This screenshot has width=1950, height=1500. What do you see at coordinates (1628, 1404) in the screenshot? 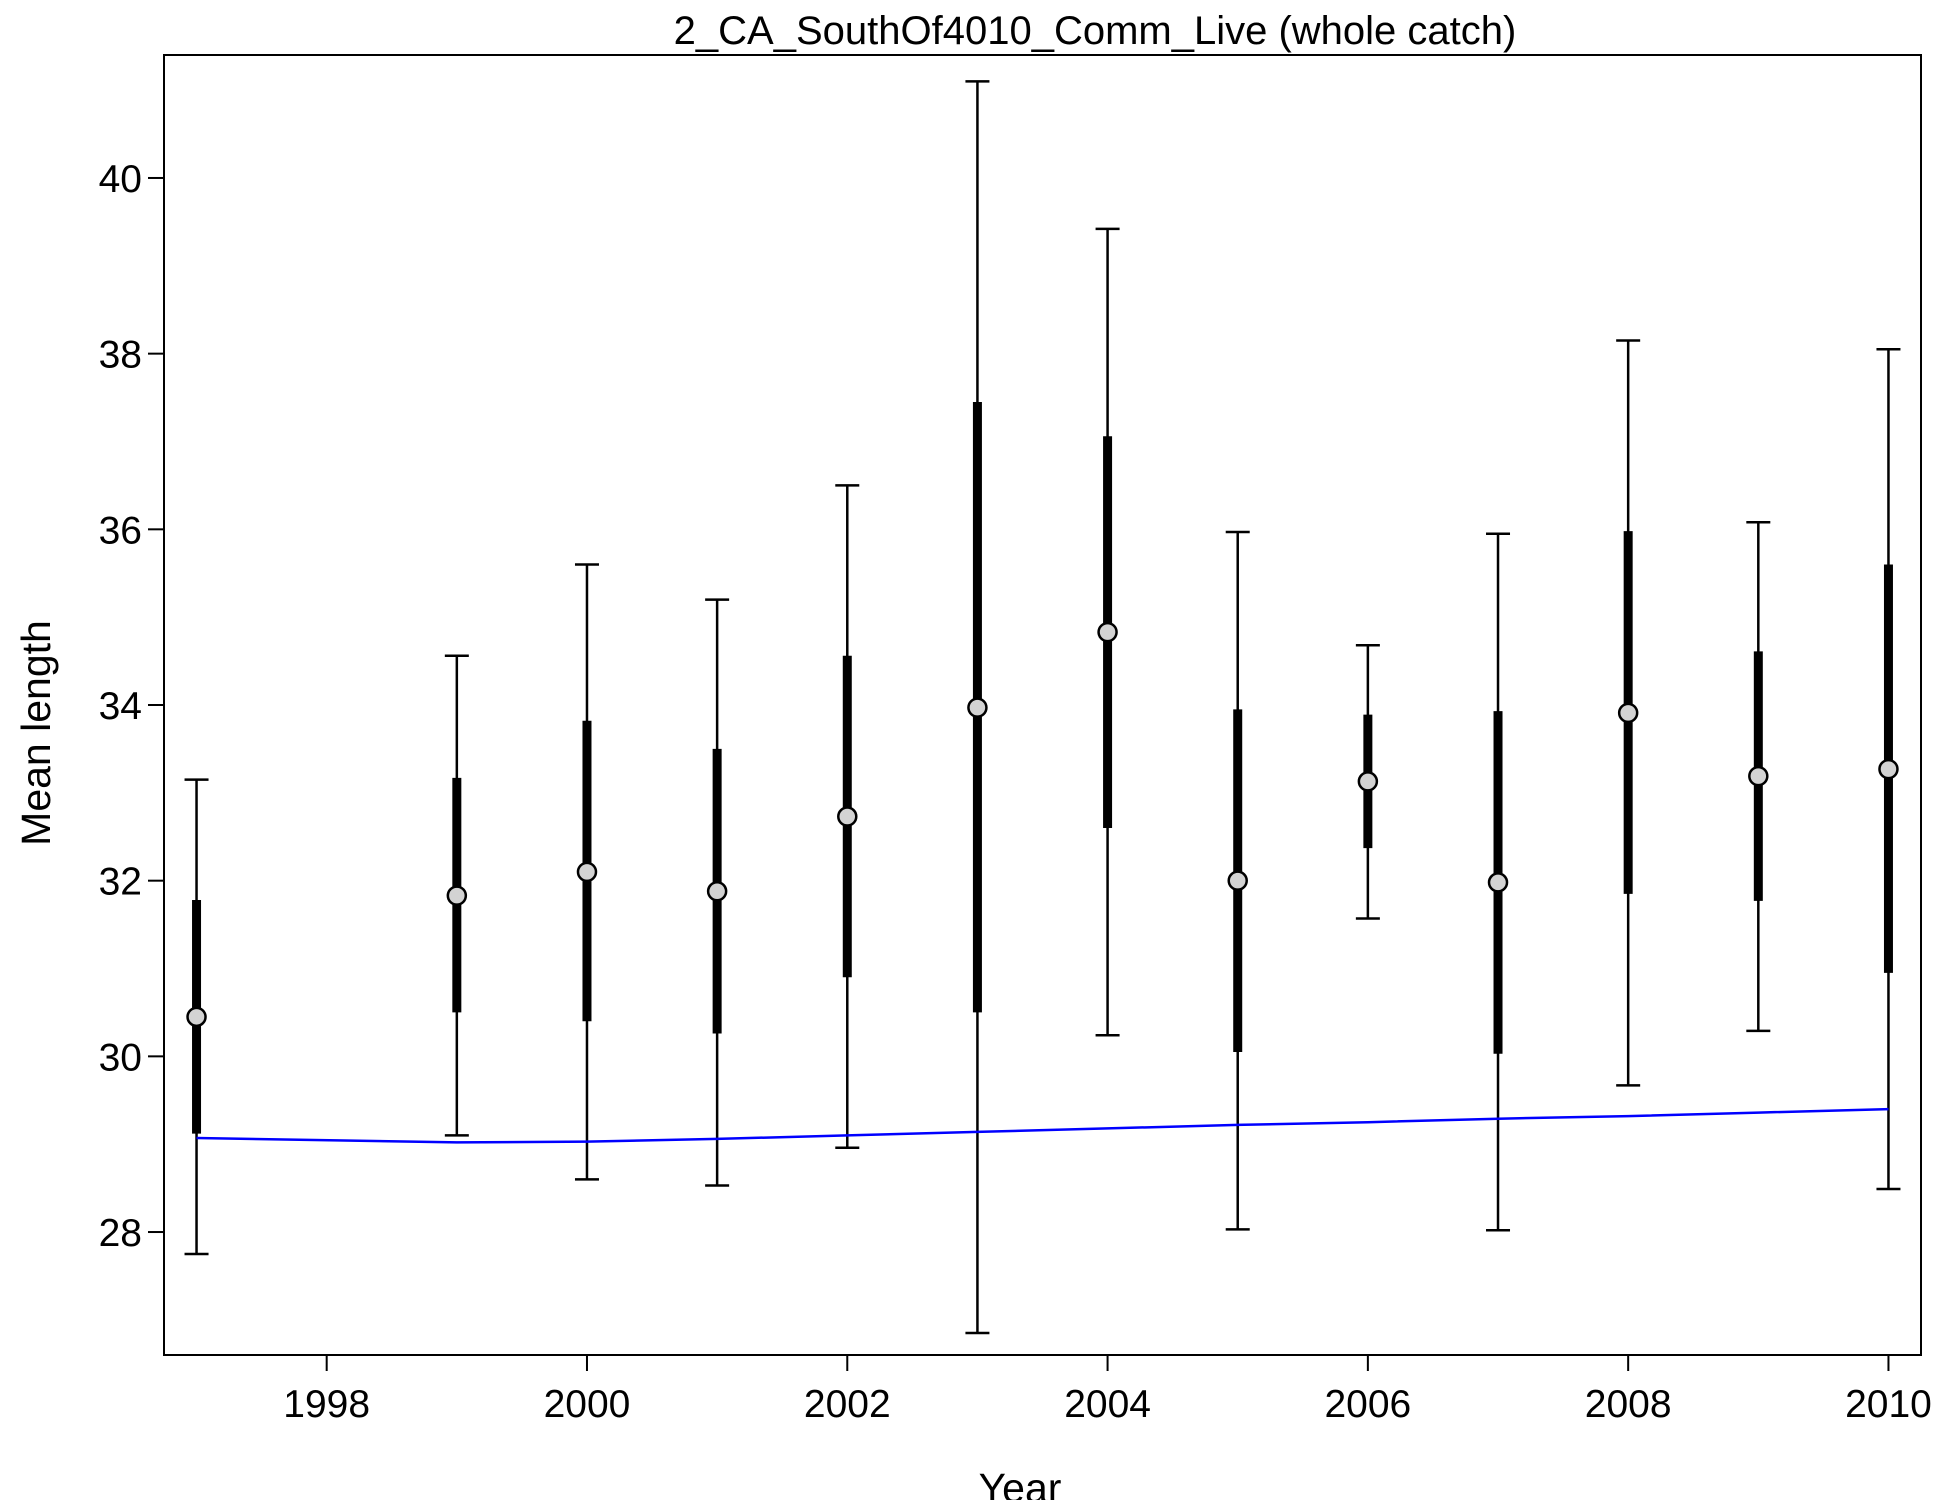
I see `x-tick-label: 2008` at bounding box center [1628, 1404].